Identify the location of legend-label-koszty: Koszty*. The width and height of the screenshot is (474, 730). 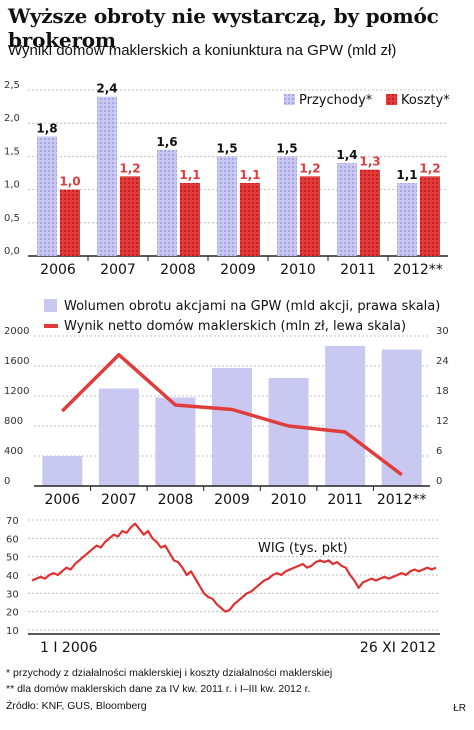
(425, 100).